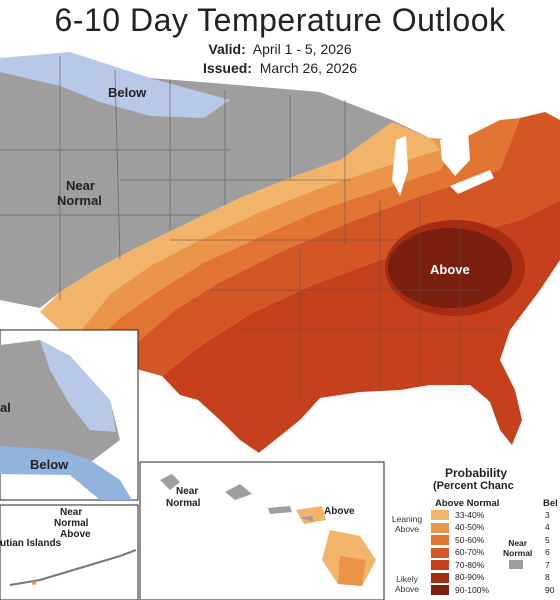 The image size is (560, 600). Describe the element at coordinates (227, 49) in the screenshot. I see `valid-label: Valid:` at that location.